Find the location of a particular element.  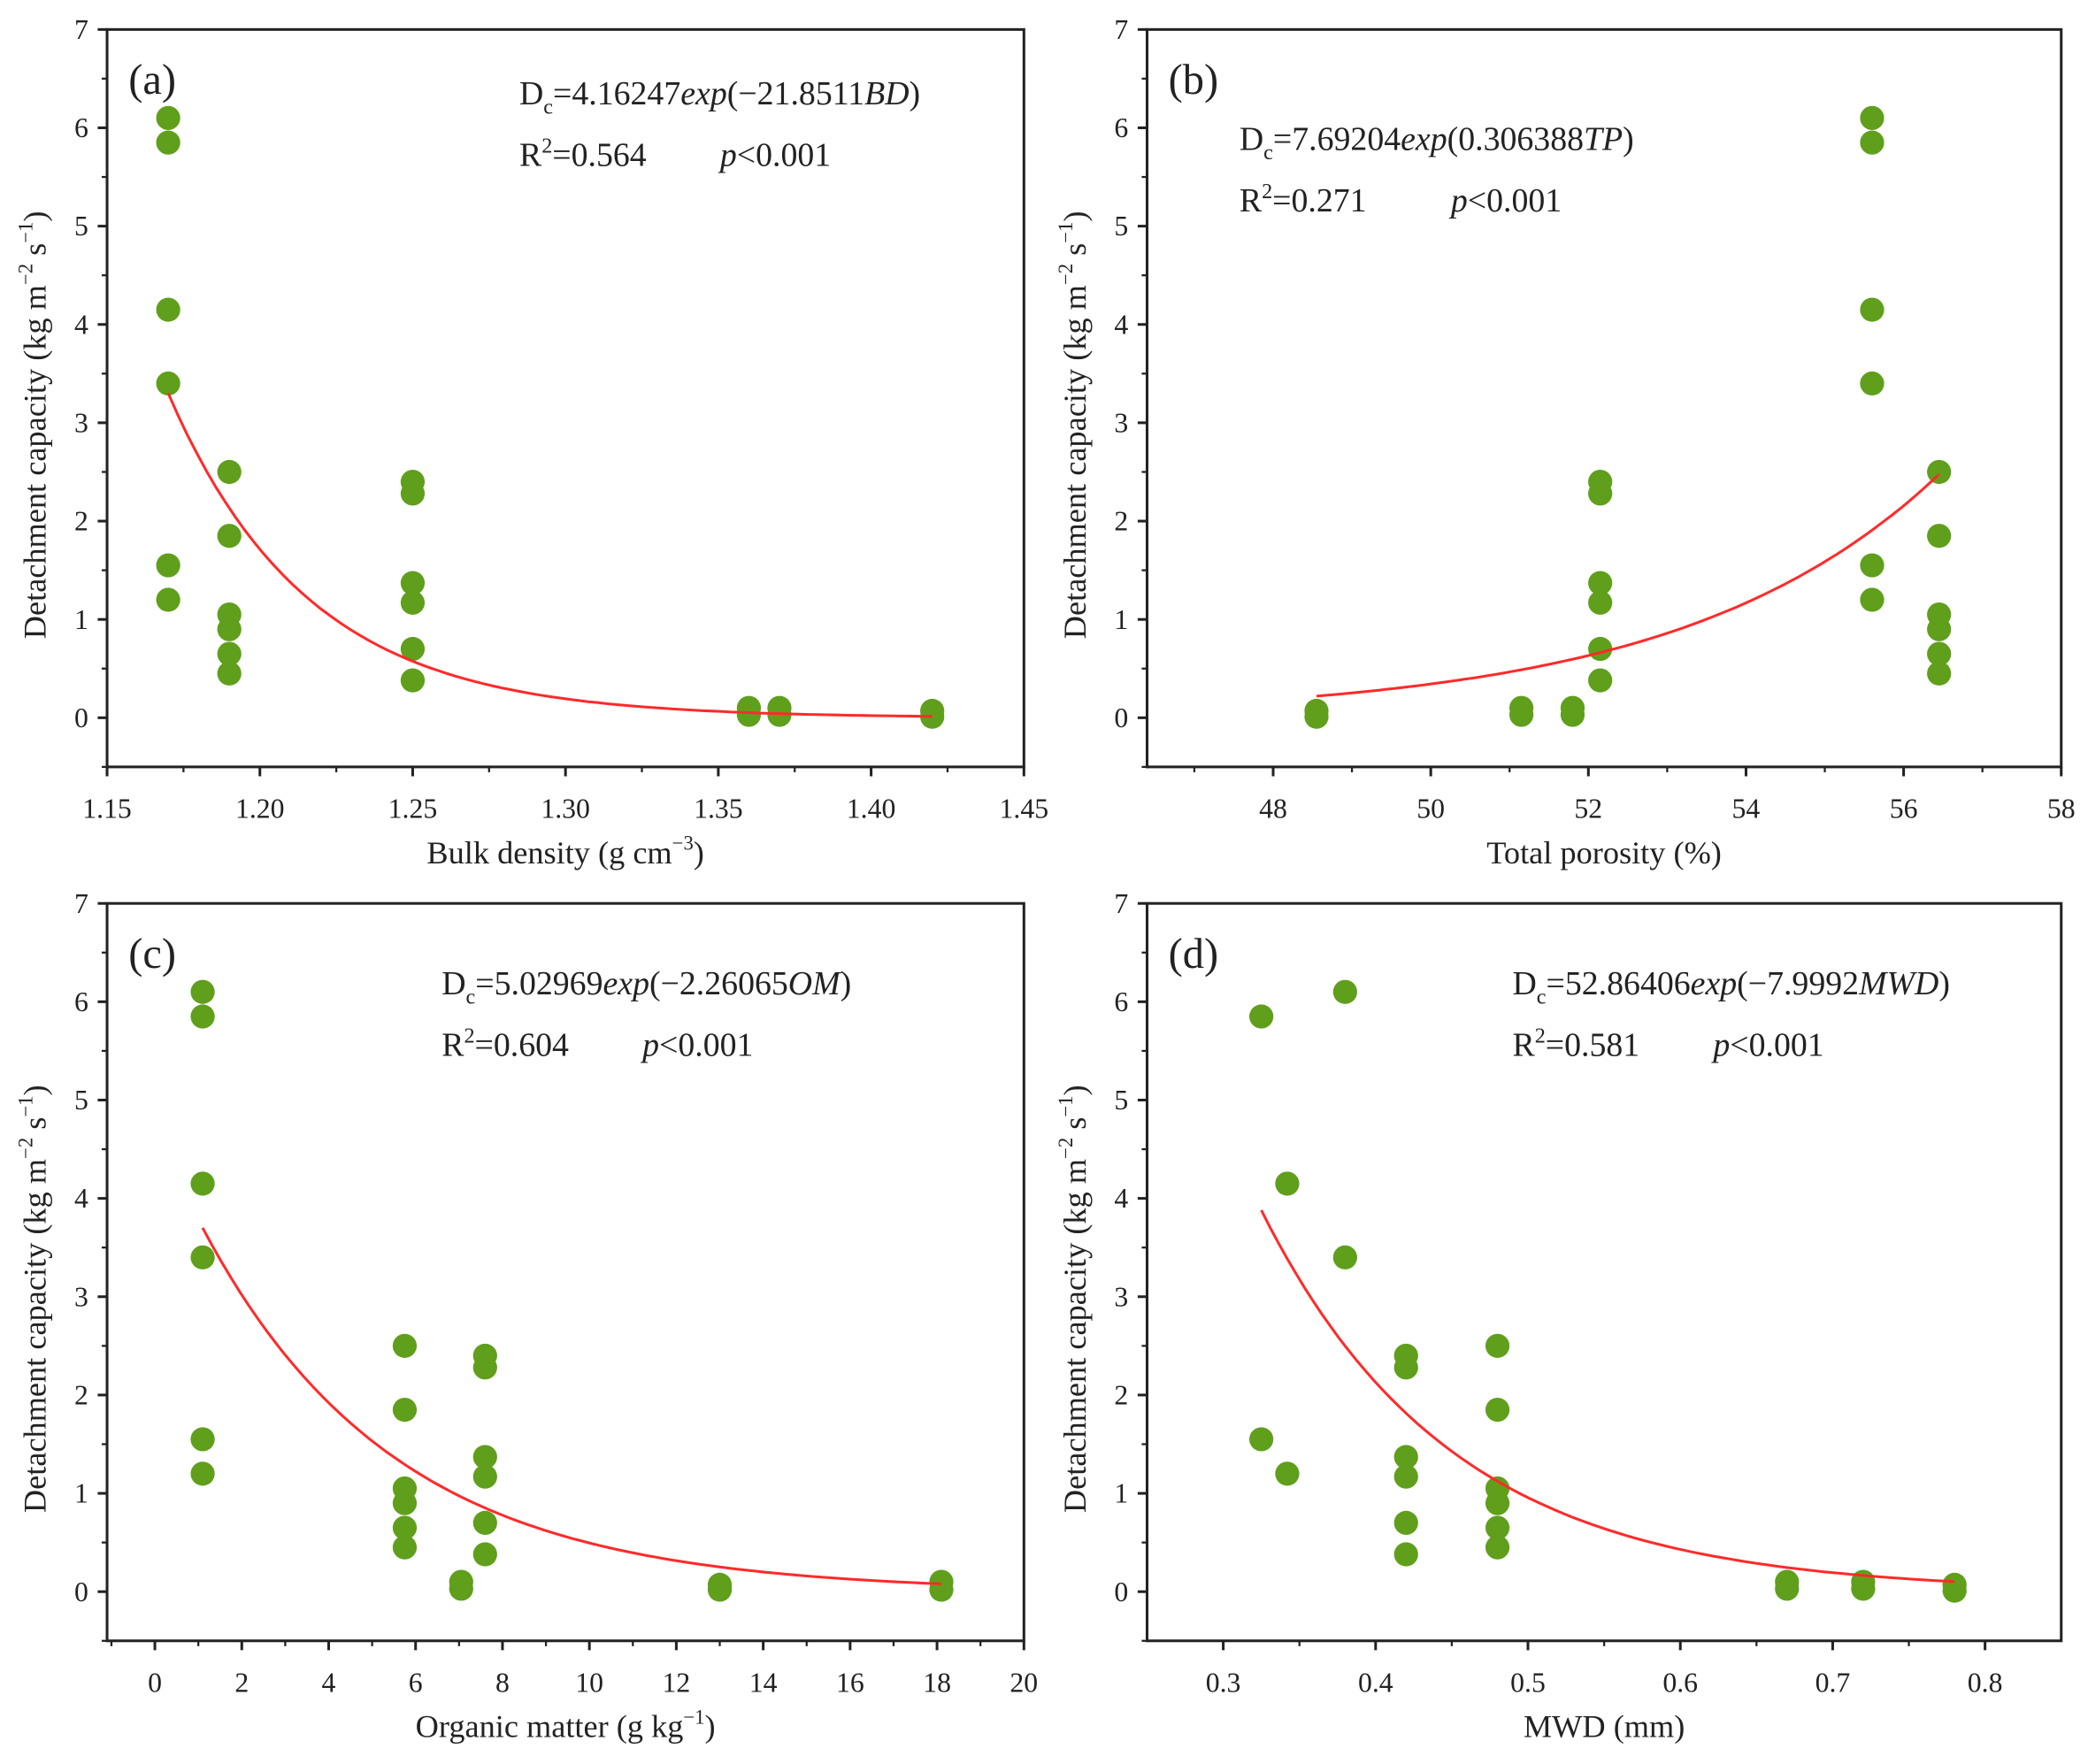

x-tick-label: 1.45 is located at coordinates (1024, 808).